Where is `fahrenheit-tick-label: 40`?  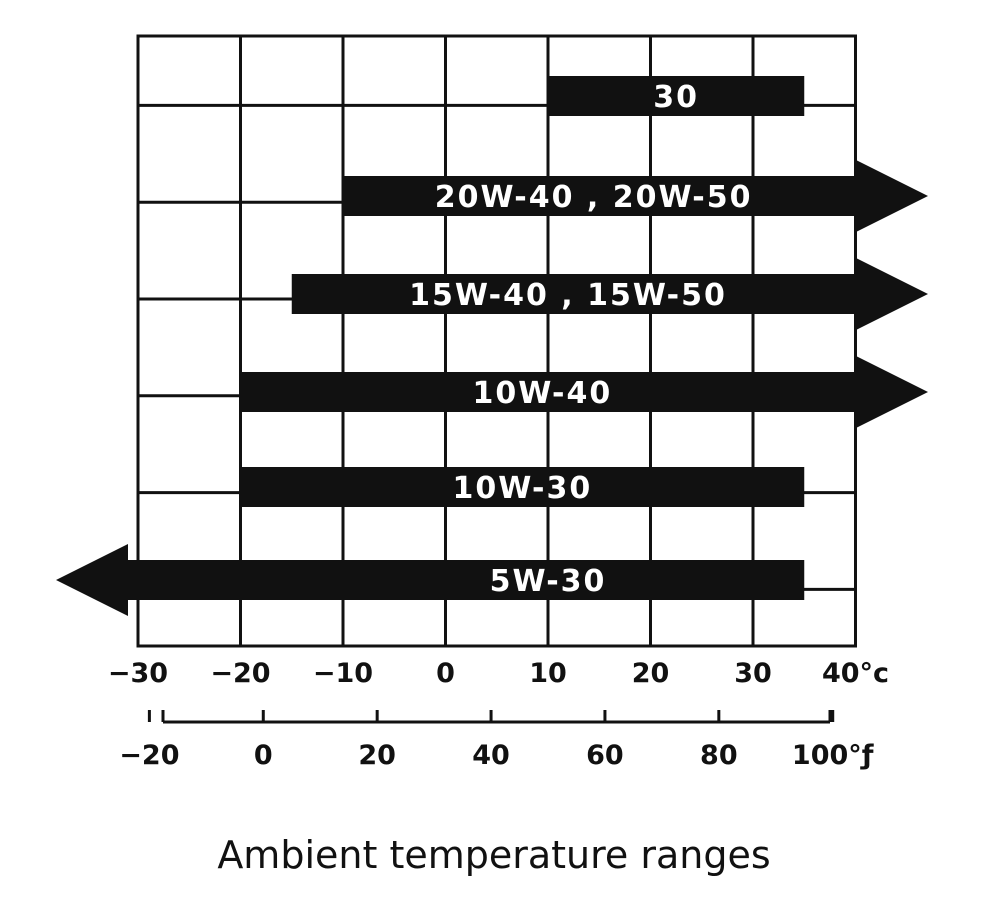
fahrenheit-tick-label: 40 is located at coordinates (491, 755).